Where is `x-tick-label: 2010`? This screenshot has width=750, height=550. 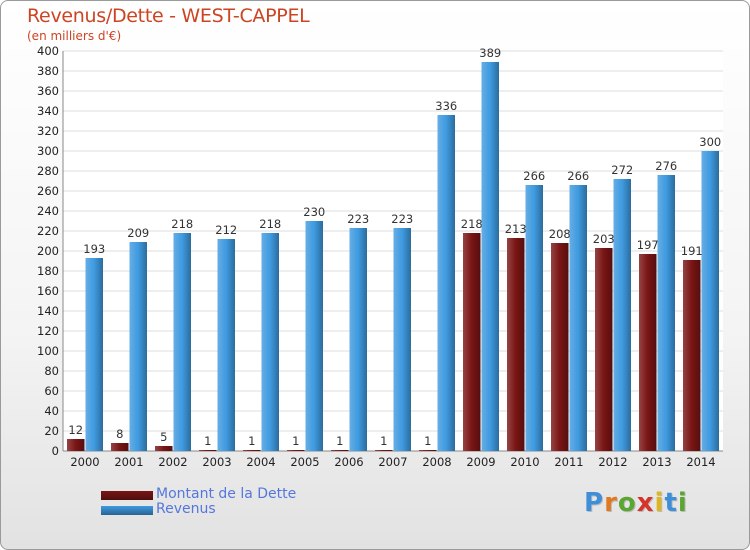 x-tick-label: 2010 is located at coordinates (524, 462).